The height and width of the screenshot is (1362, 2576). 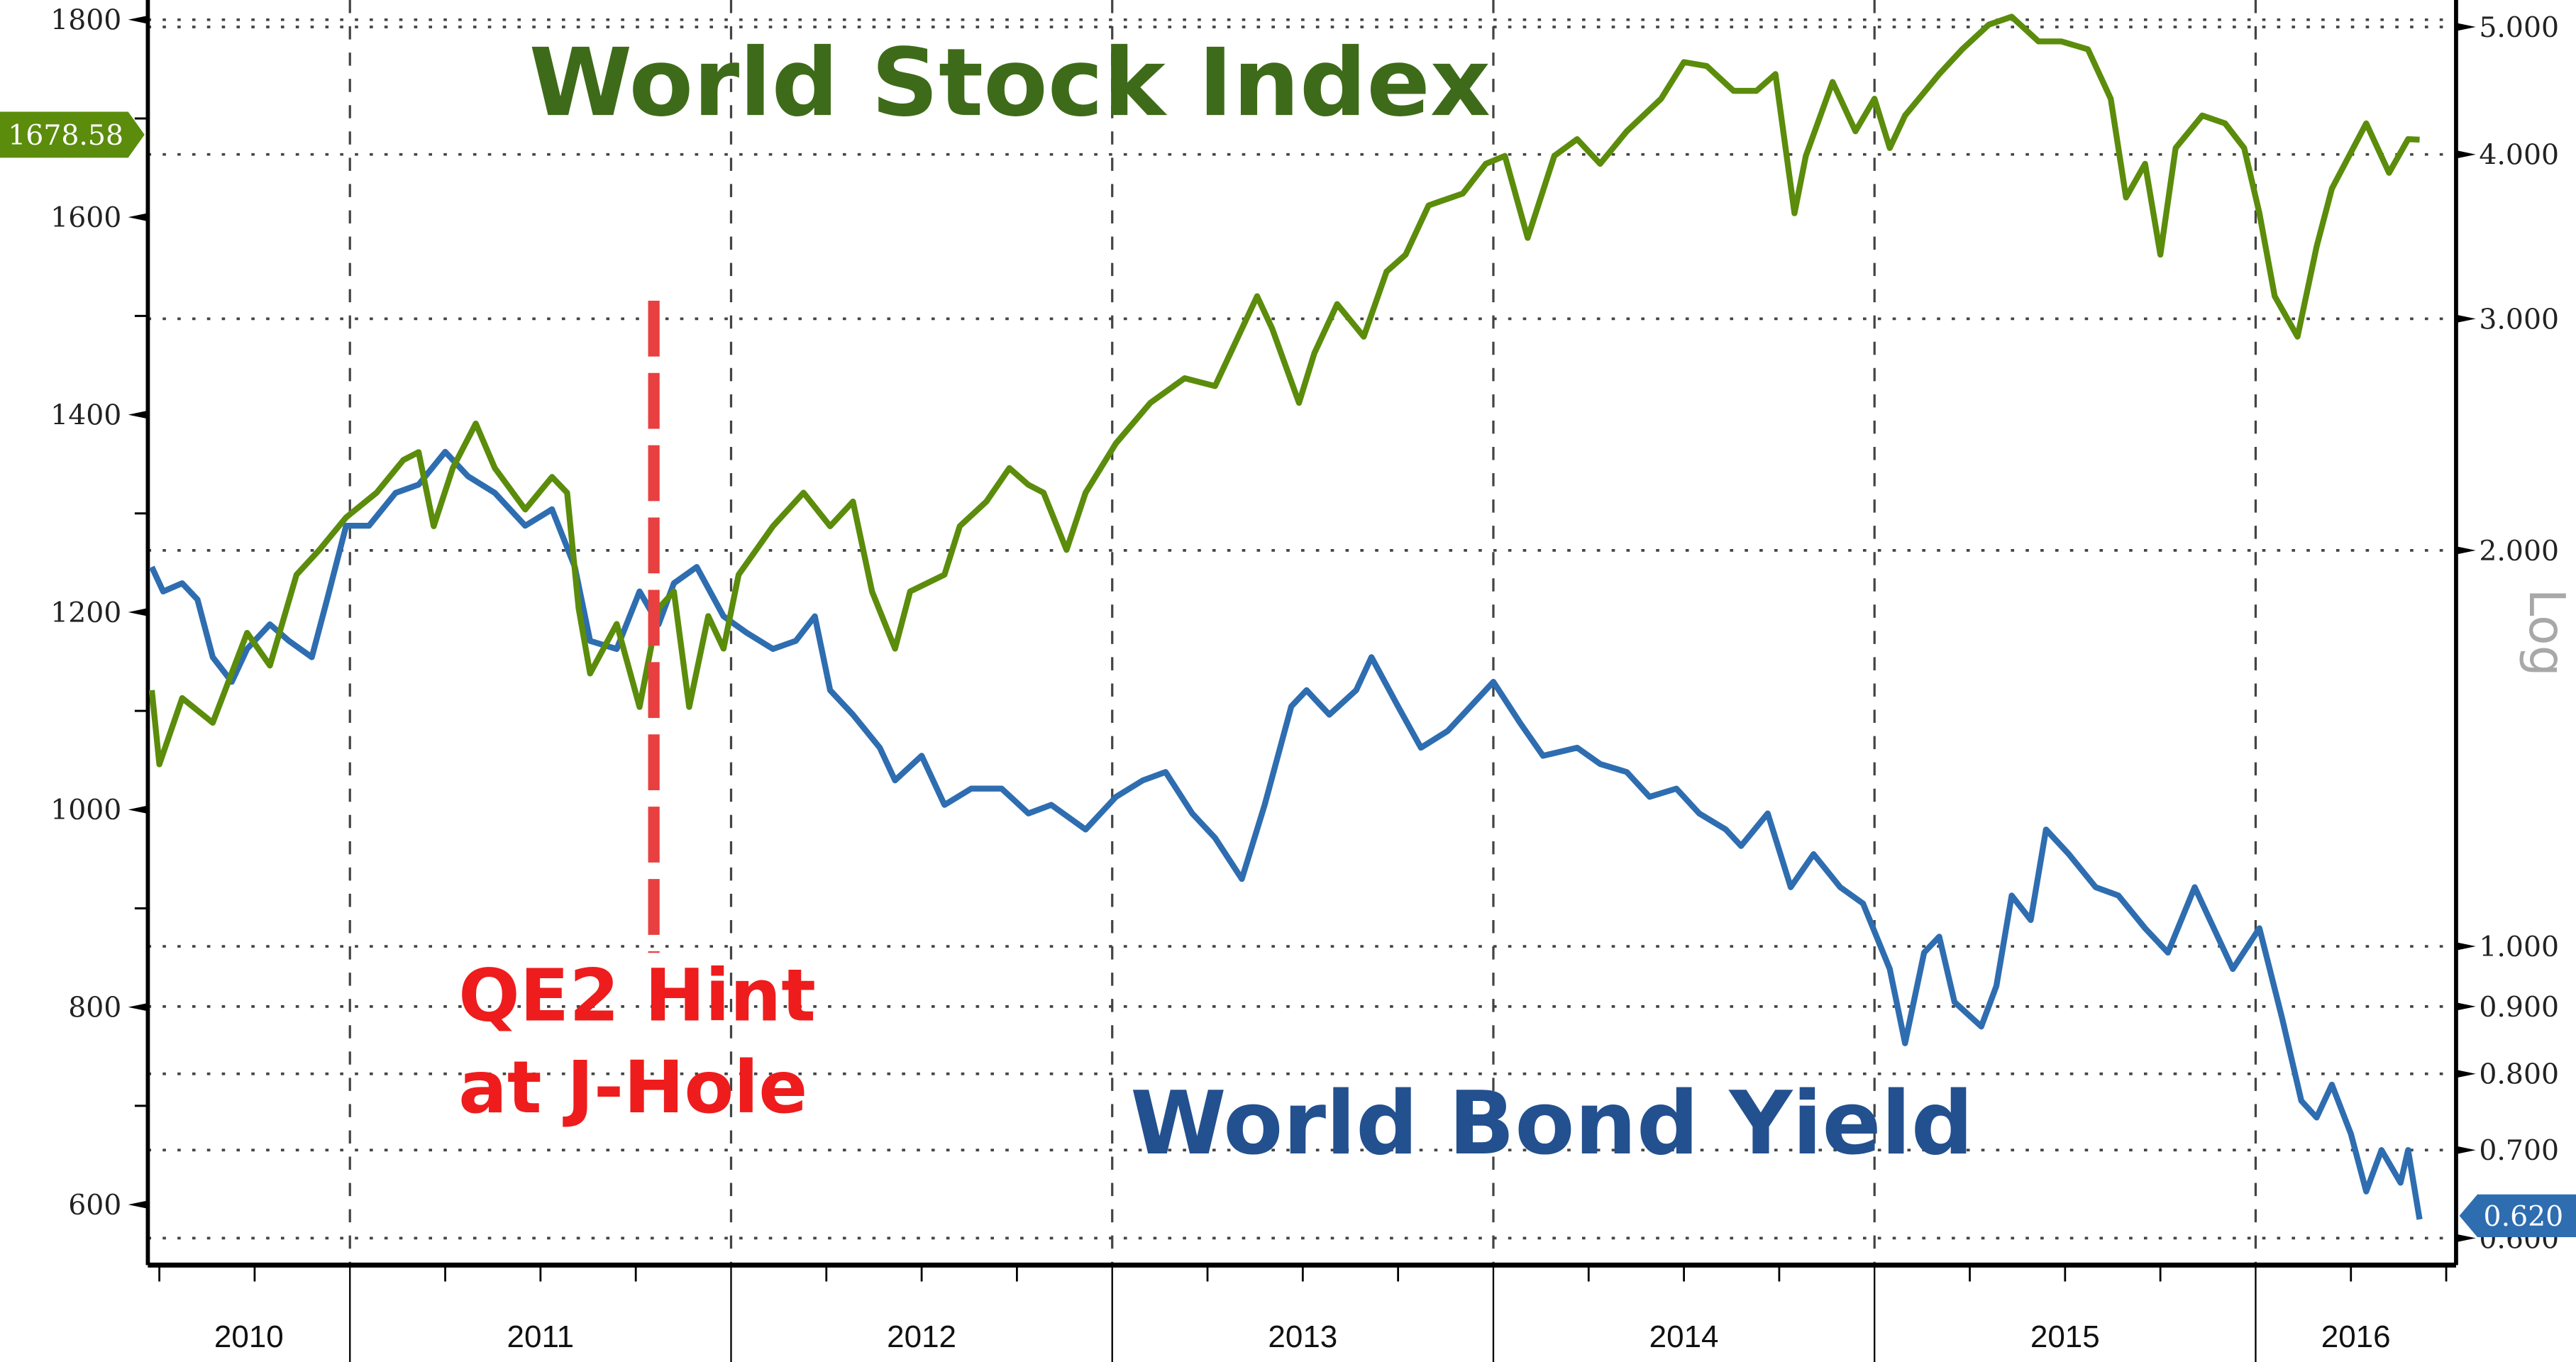 I want to click on right-tick-label: 3.000, so click(x=2519, y=319).